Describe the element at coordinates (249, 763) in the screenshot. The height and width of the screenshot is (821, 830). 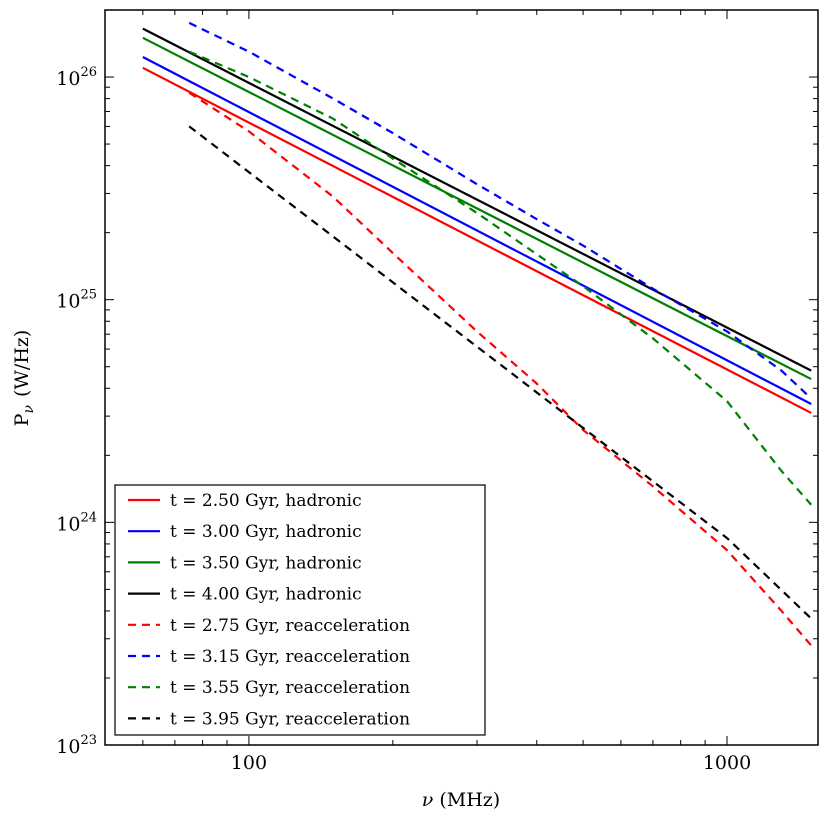
I see `x-tick-label: 100` at that location.